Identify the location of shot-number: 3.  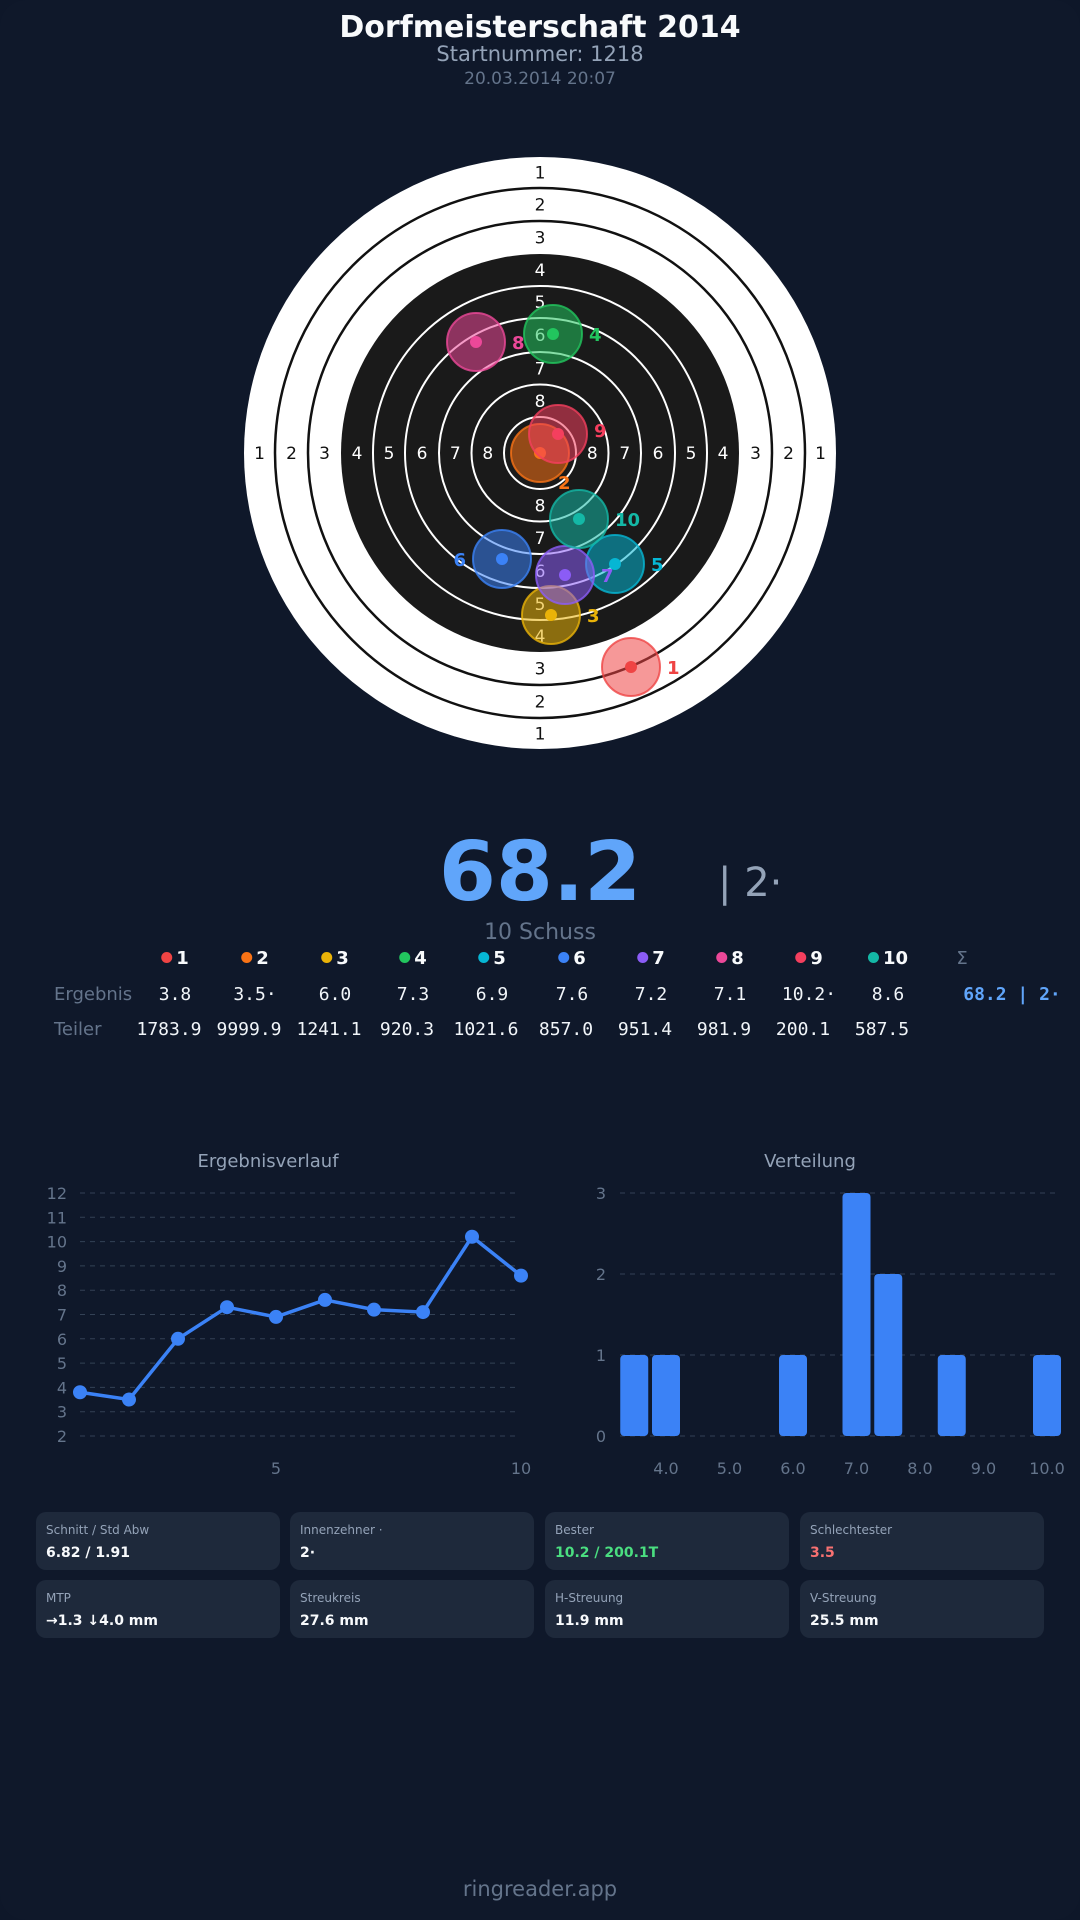
(342, 958).